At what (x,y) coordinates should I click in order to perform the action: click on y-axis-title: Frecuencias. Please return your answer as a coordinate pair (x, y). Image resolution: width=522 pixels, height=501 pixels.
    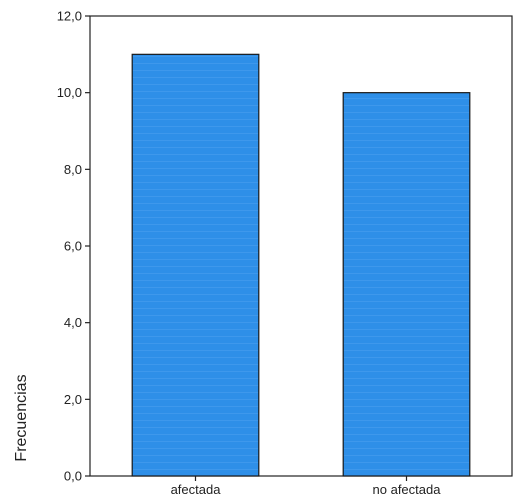
    Looking at the image, I should click on (21, 417).